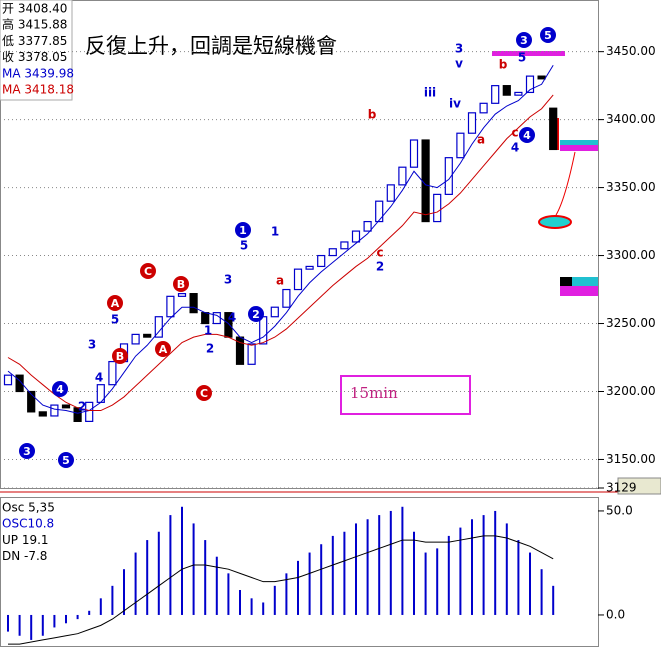  I want to click on info-label: DN -7.8, so click(24, 556).